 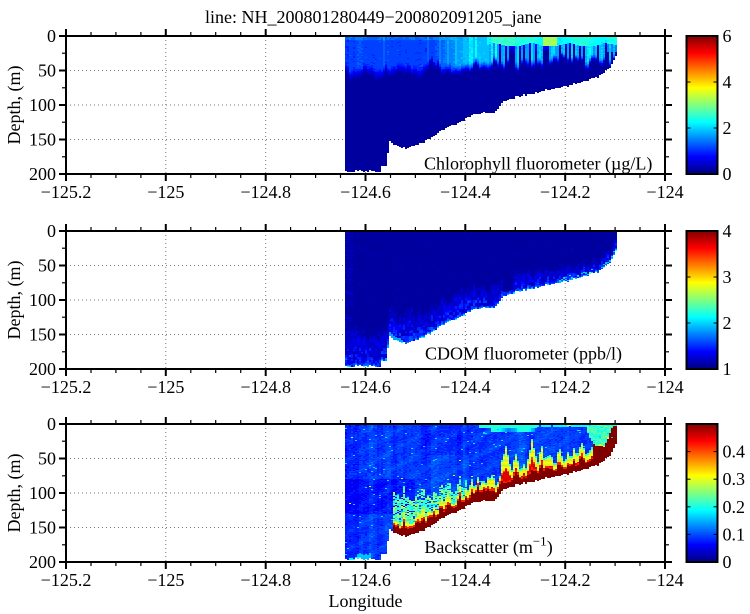 I want to click on svg-text: 6, so click(x=727, y=36).